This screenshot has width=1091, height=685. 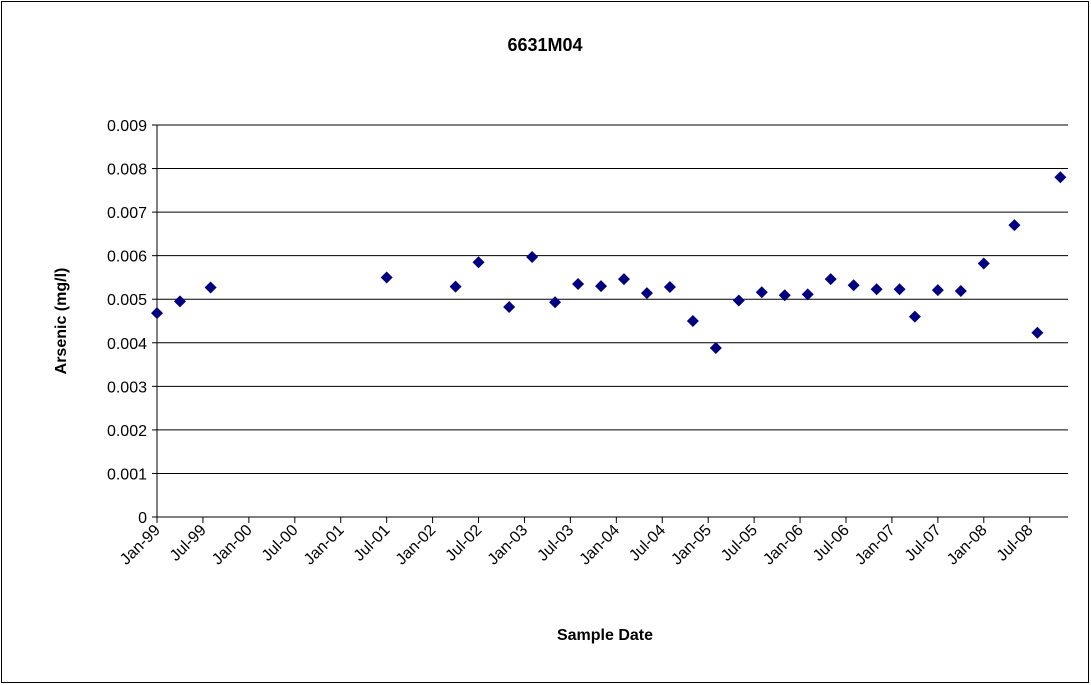 What do you see at coordinates (127, 474) in the screenshot?
I see `y-tick-label: 0.001` at bounding box center [127, 474].